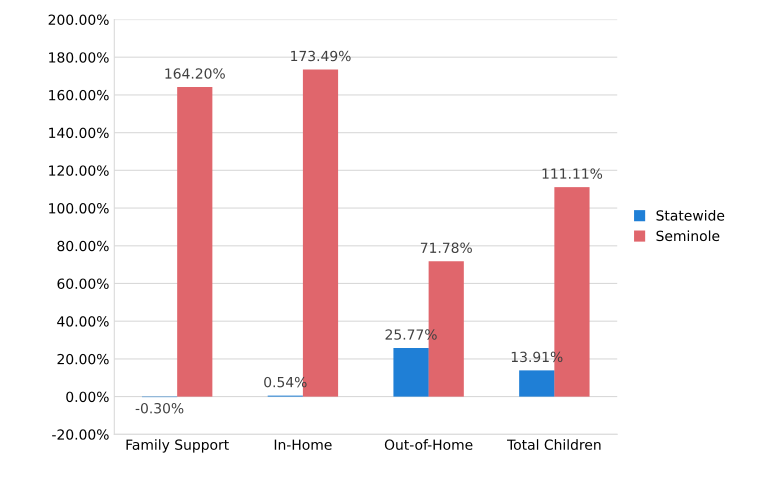 Image resolution: width=762 pixels, height=488 pixels. Describe the element at coordinates (79, 95) in the screenshot. I see `y-tick-label: 160.00%` at that location.